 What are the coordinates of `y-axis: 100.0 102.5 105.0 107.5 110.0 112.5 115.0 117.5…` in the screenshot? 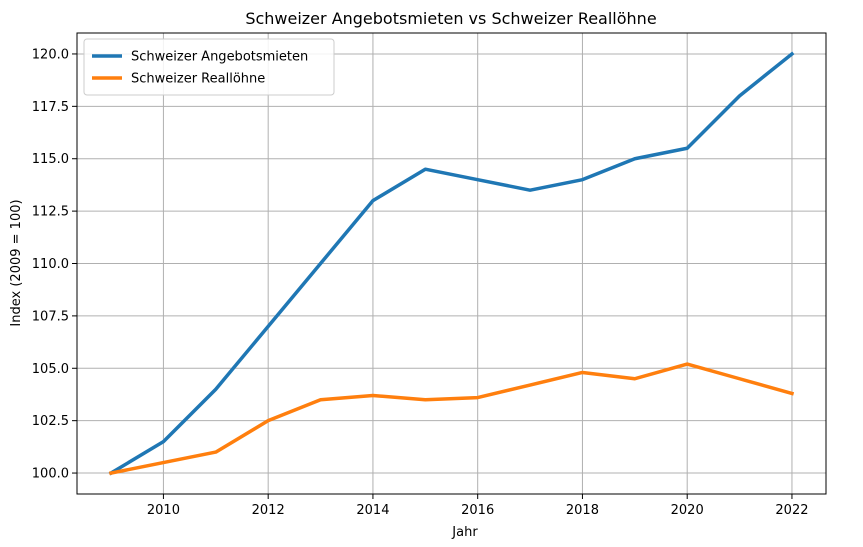 It's located at (54, 264).